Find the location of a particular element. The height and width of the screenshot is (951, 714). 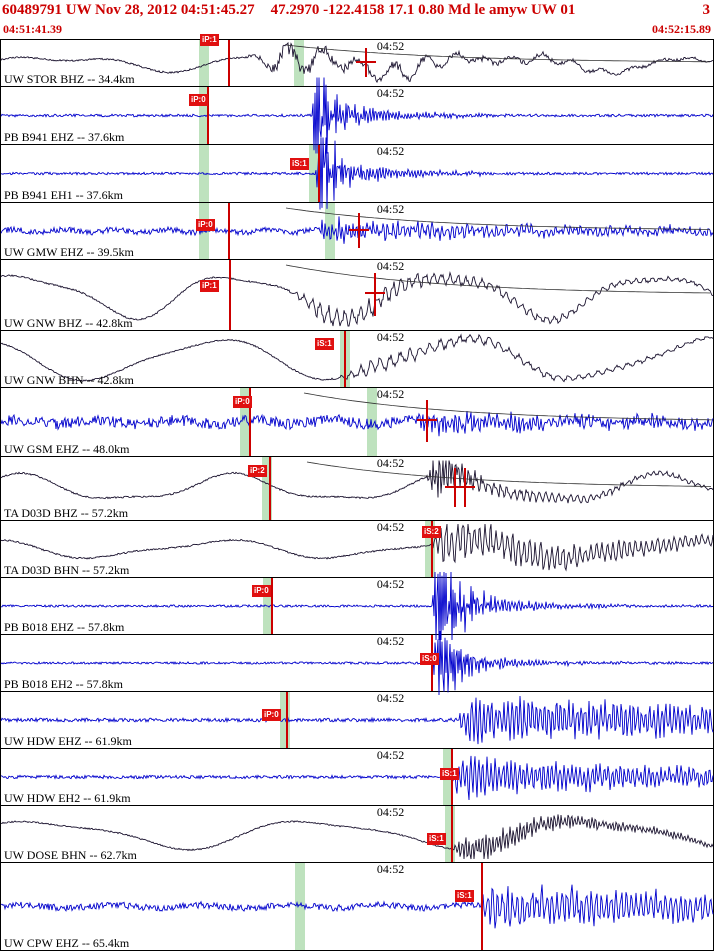

waveform-panel: iS:0 04:52 PB B018 EH2 -- 57.8km is located at coordinates (357, 663).